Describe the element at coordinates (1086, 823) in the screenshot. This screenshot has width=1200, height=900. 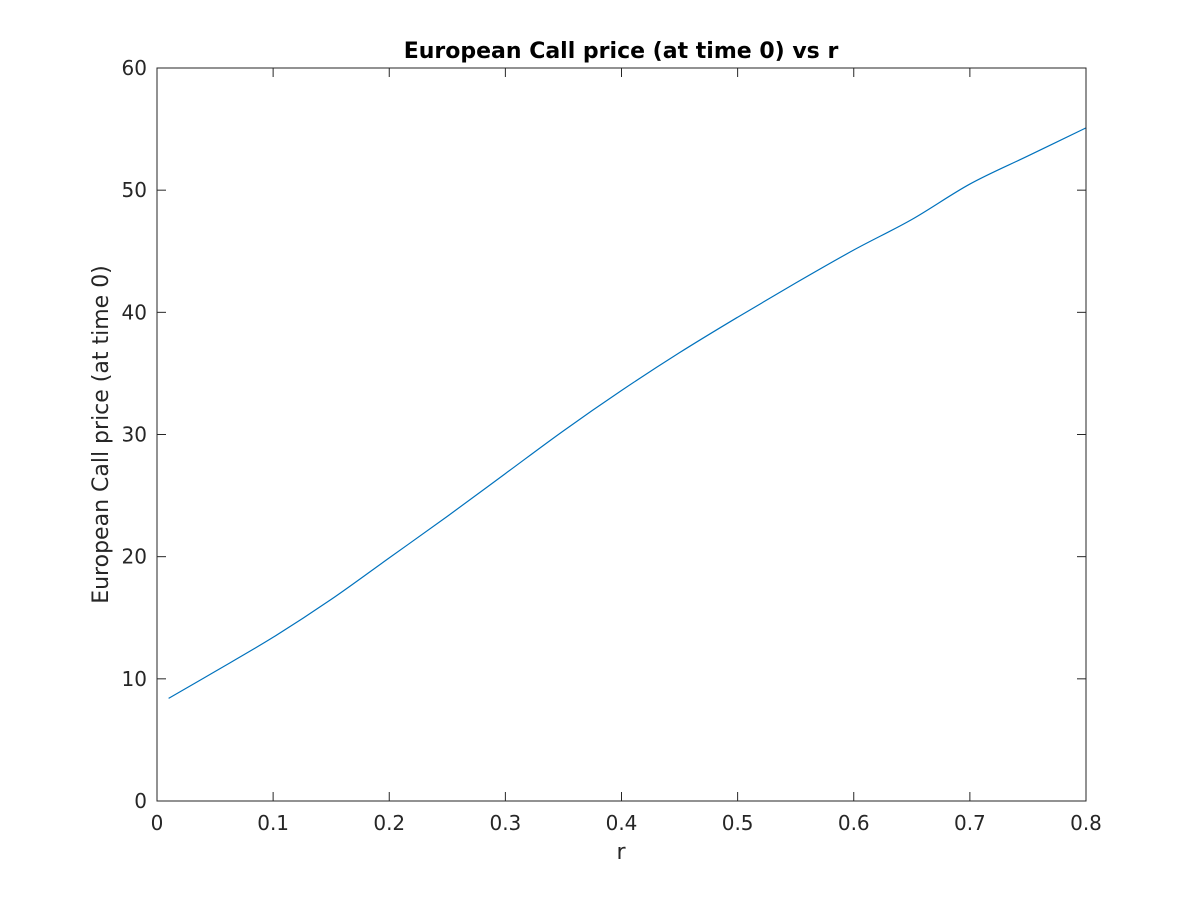
I see `x-tick-label: 0.8` at that location.